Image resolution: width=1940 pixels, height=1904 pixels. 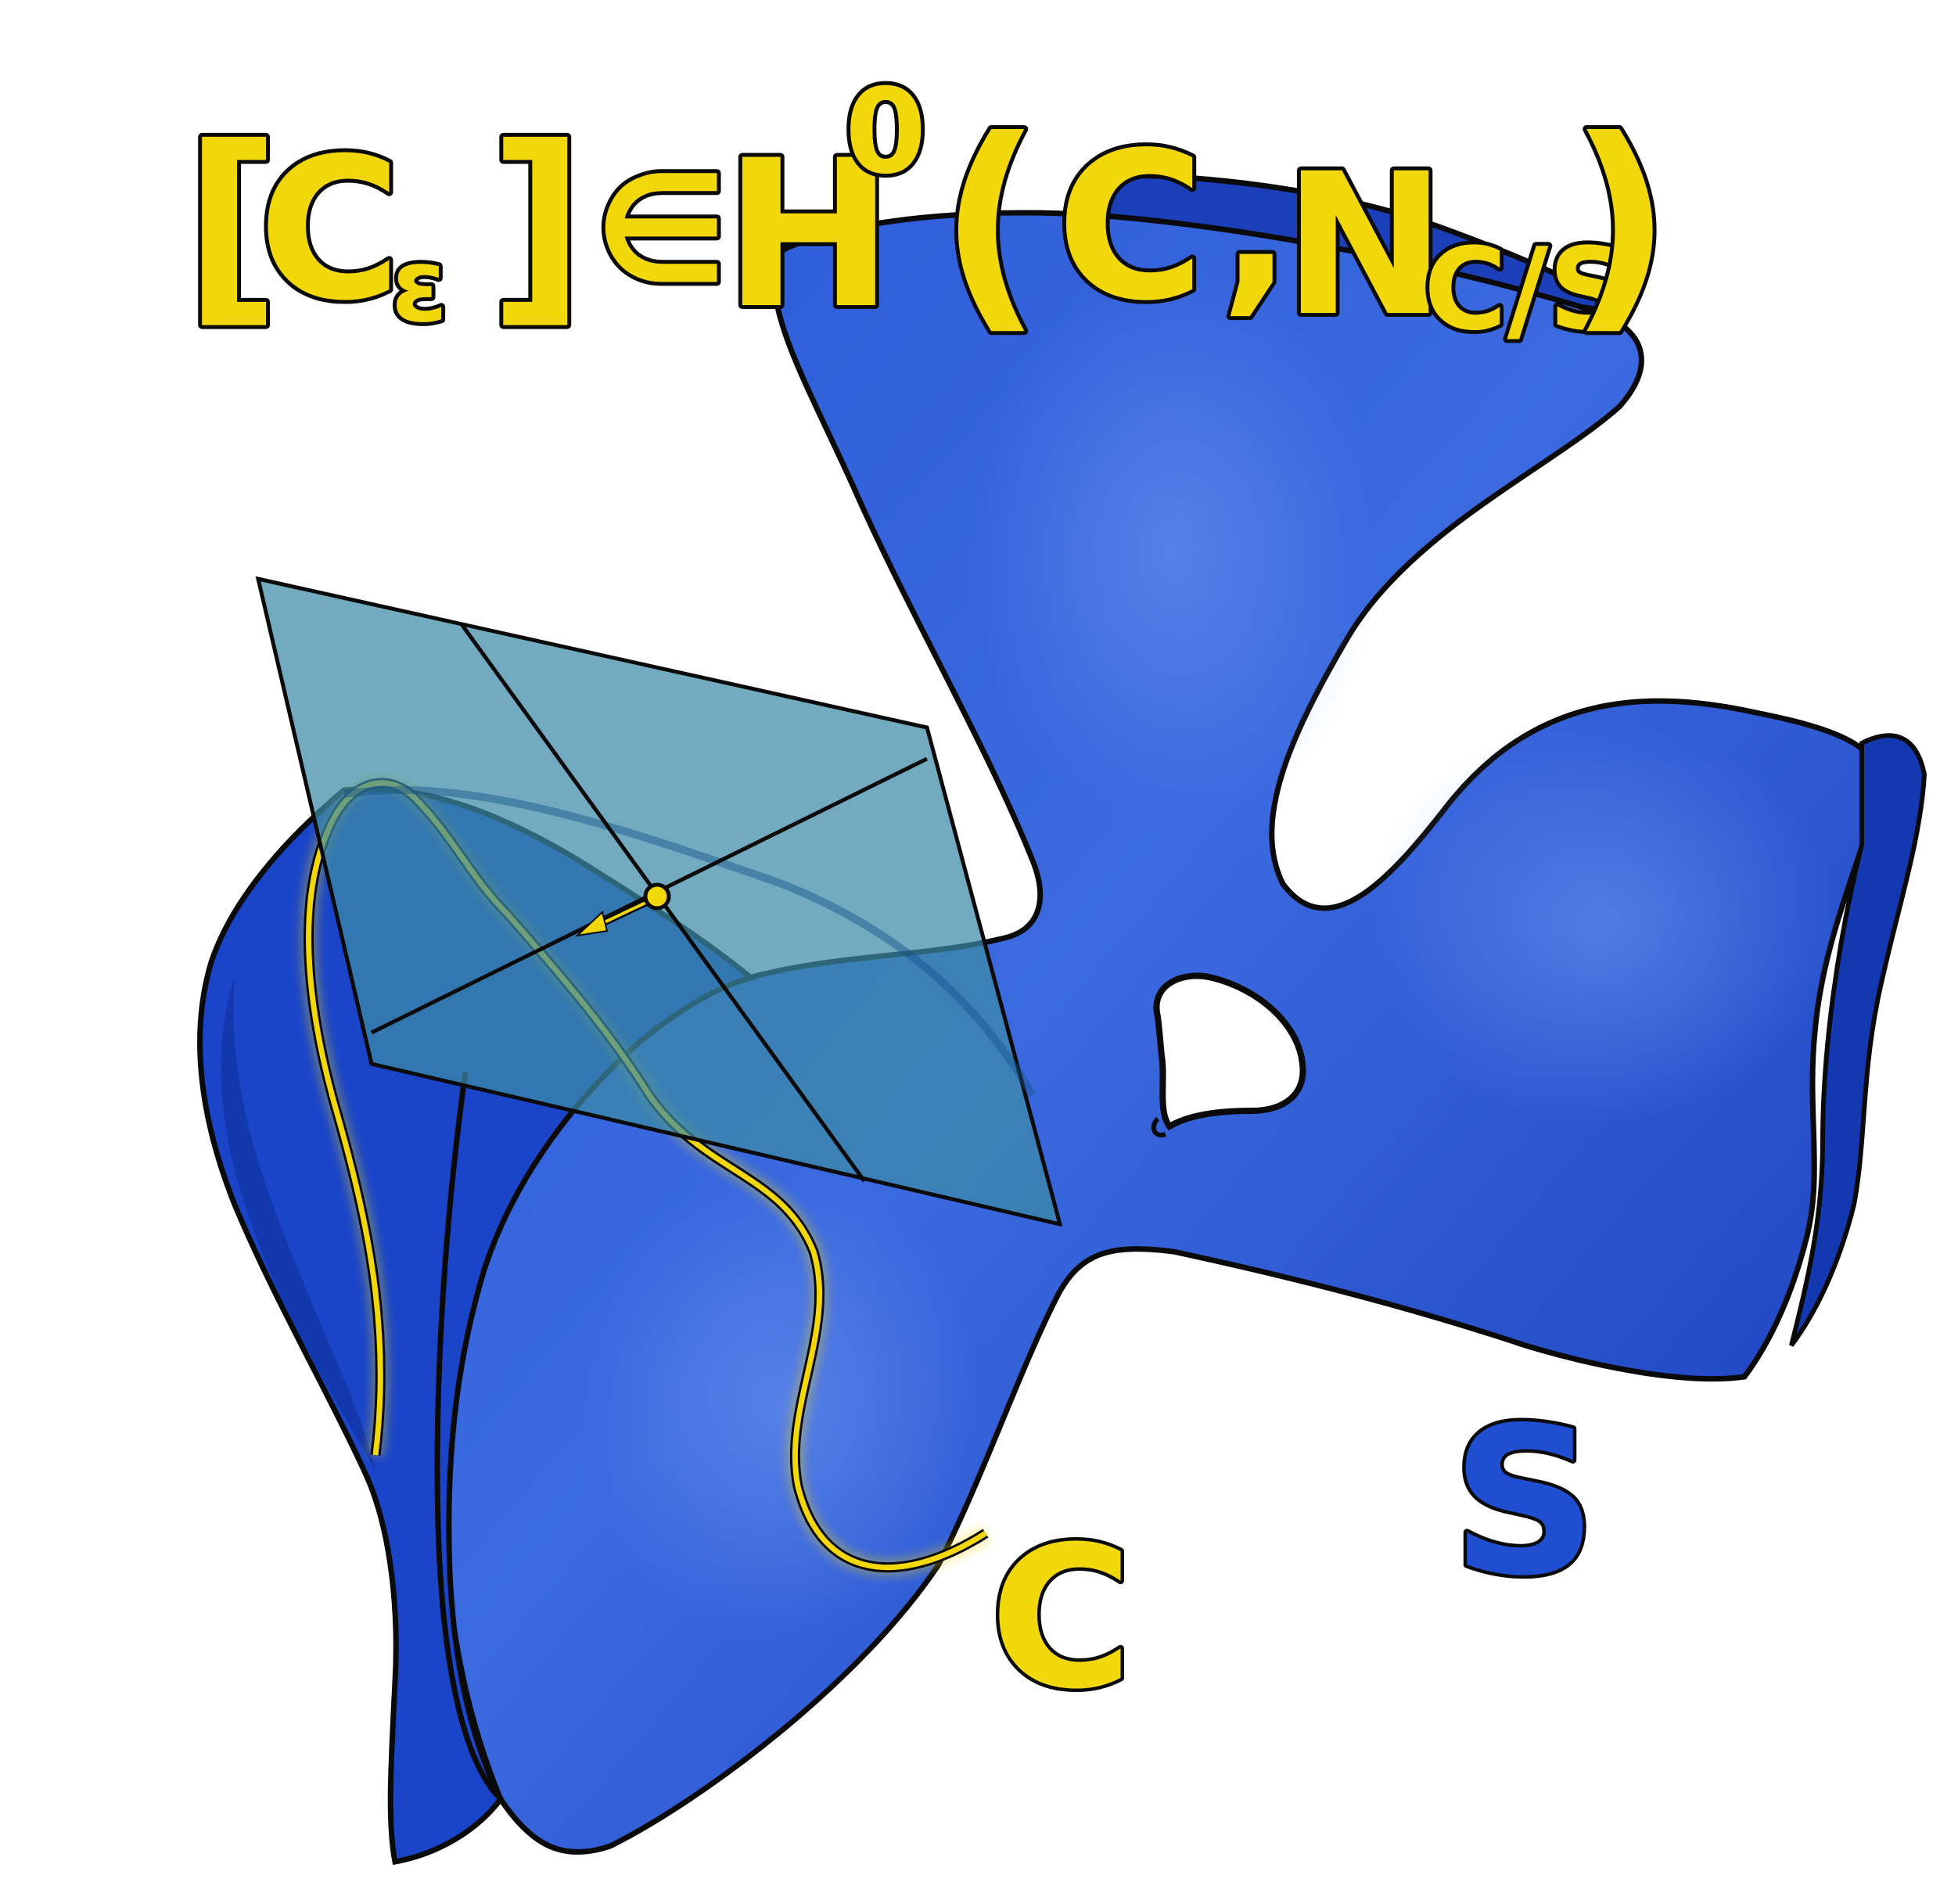 I want to click on formula-c: C, so click(x=329, y=229).